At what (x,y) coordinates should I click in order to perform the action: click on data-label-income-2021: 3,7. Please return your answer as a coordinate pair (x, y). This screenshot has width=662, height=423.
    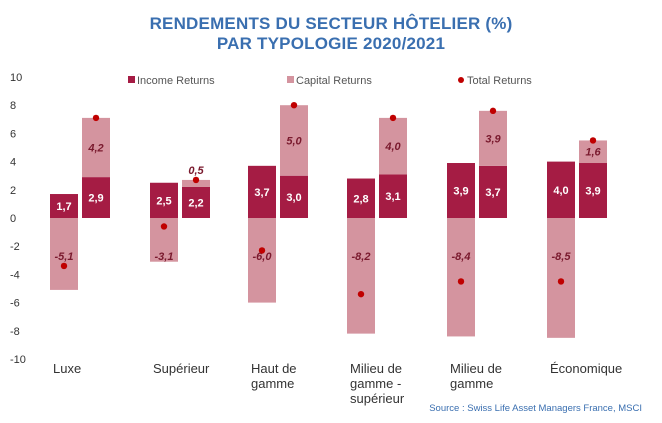
    Looking at the image, I should click on (492, 193).